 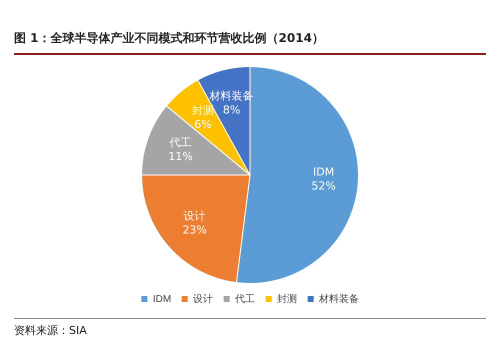 I want to click on chart-title: 图 1：全球半导体产业不同模式和环节营收比例（2014）, so click(x=250, y=42).